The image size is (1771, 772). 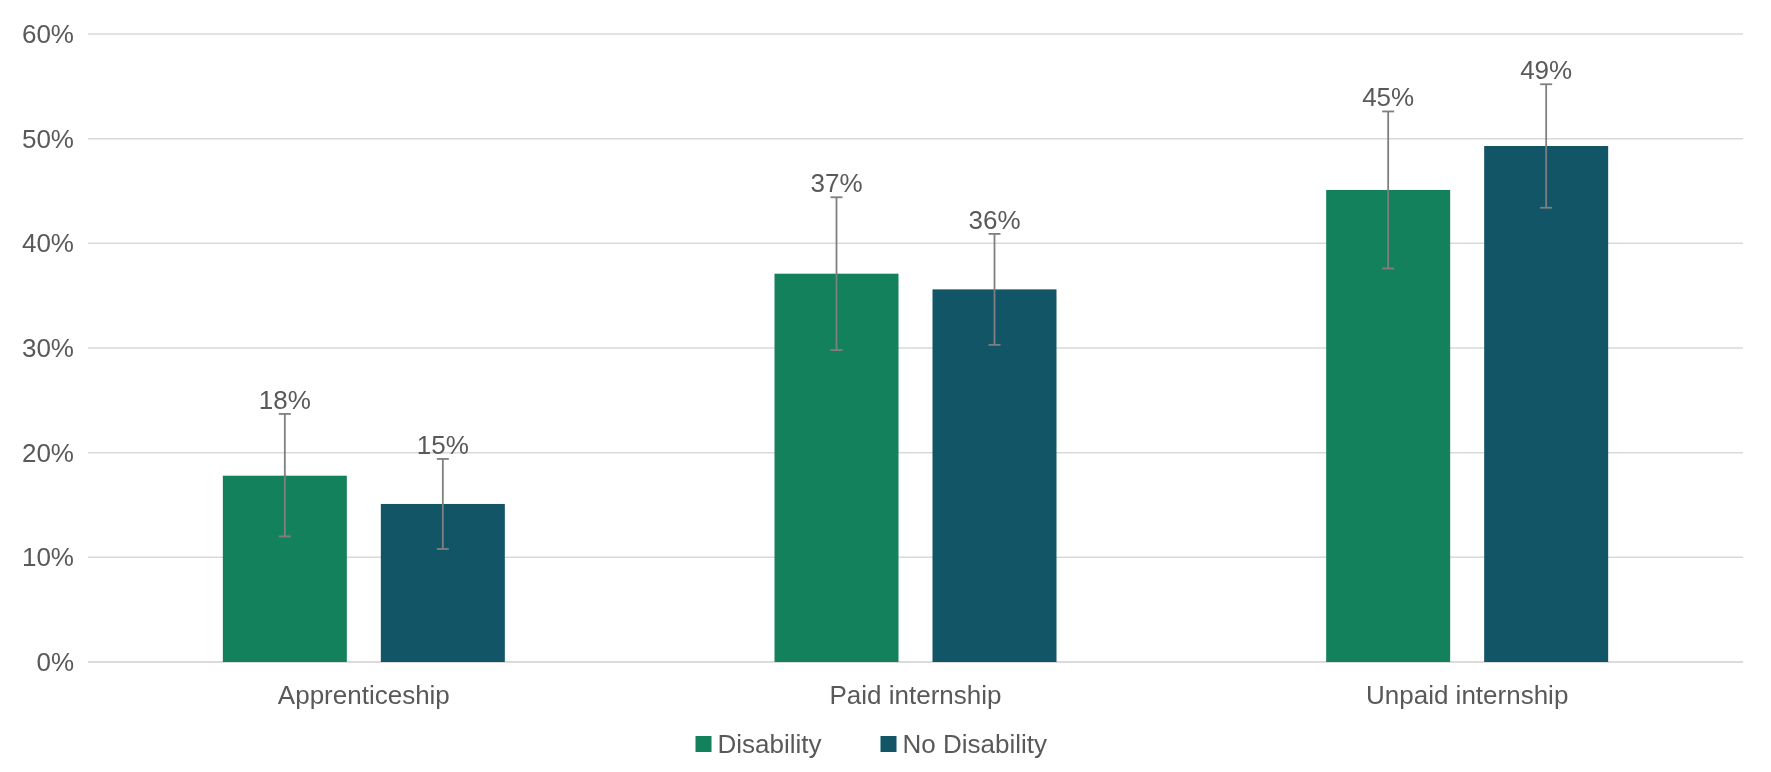 I want to click on legend-label: Disability, so click(x=769, y=744).